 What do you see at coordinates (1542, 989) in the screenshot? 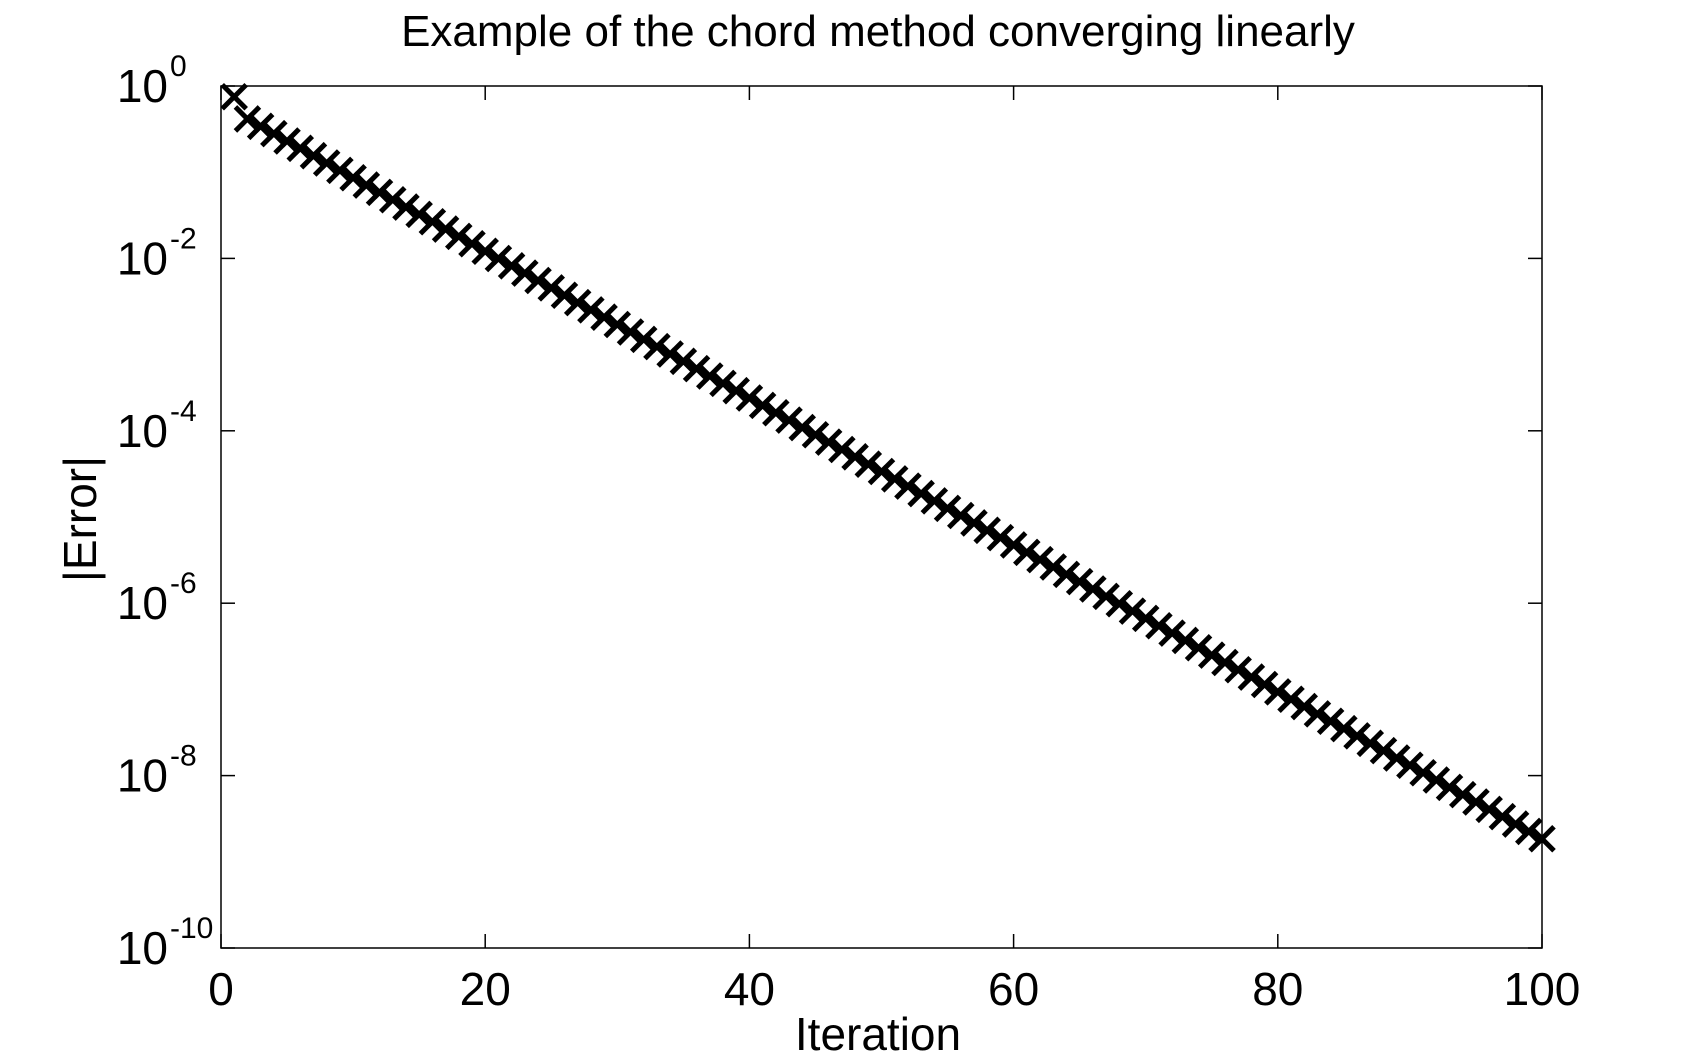
I see `x-tick-label: 100` at bounding box center [1542, 989].